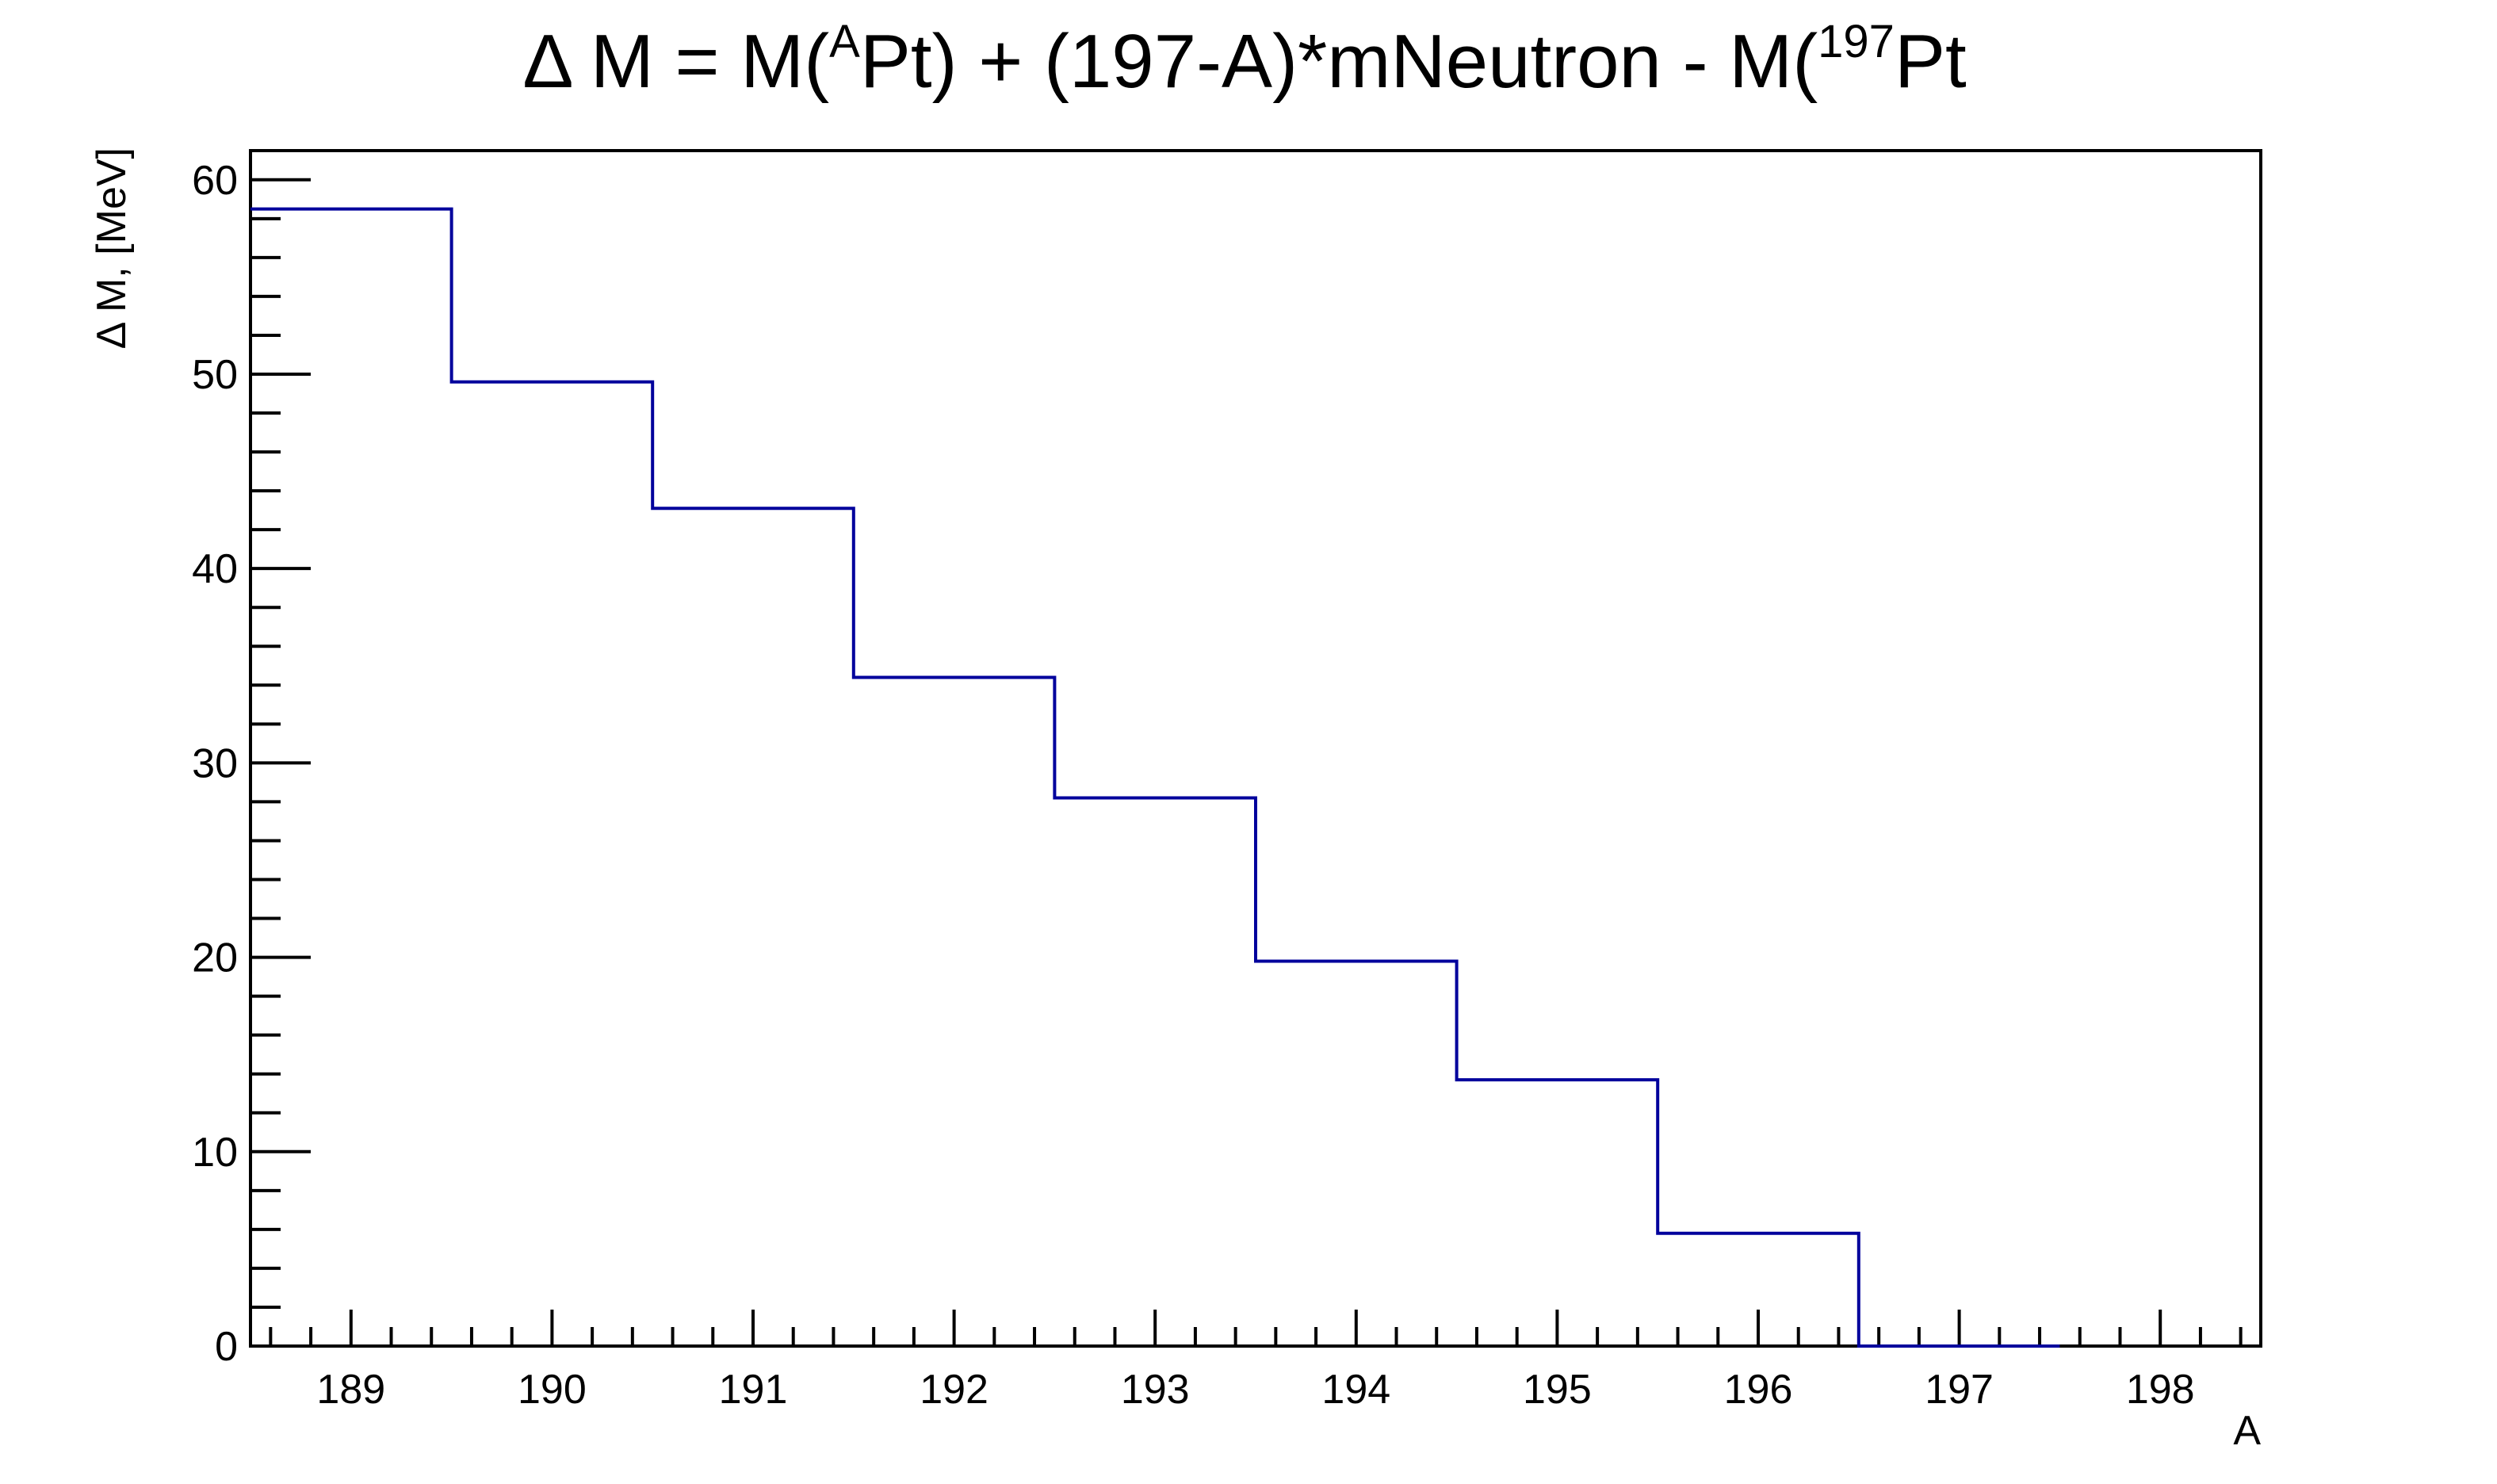  What do you see at coordinates (1959, 1390) in the screenshot?
I see `x-tick-label: 197` at bounding box center [1959, 1390].